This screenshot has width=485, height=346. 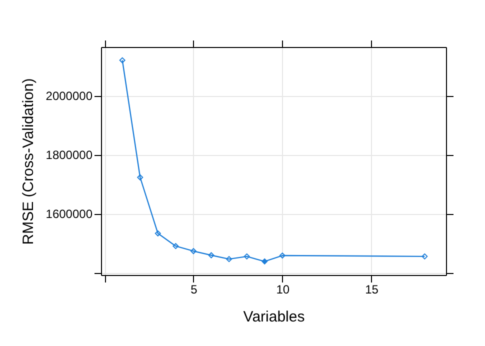 I want to click on y-tick-label: 1600000, so click(x=69, y=214).